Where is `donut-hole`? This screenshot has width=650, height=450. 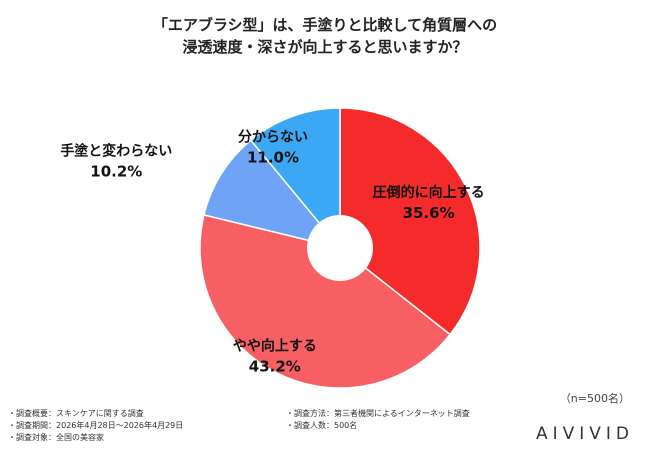
donut-hole is located at coordinates (340, 248).